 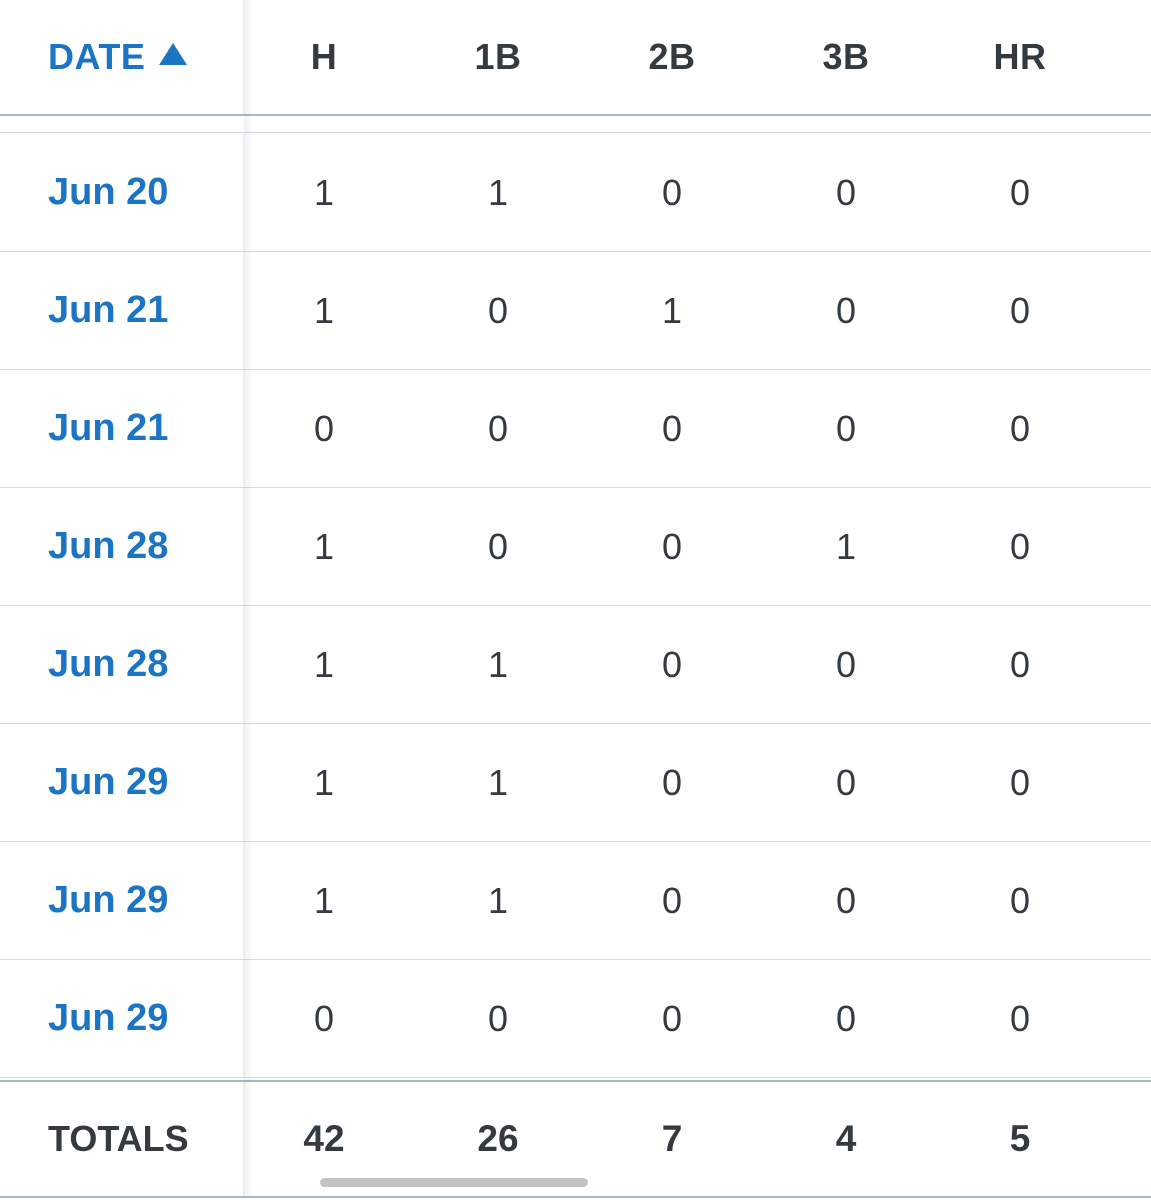 I want to click on row-columns: 1 0 1 0 0, so click(x=672, y=310).